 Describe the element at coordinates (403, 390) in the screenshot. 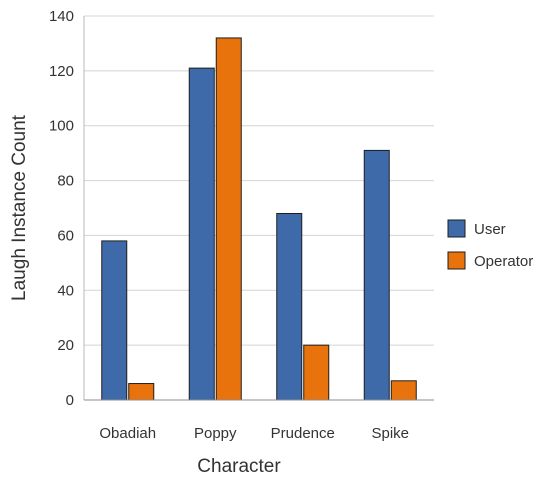

I see `bar-operator-spike` at that location.